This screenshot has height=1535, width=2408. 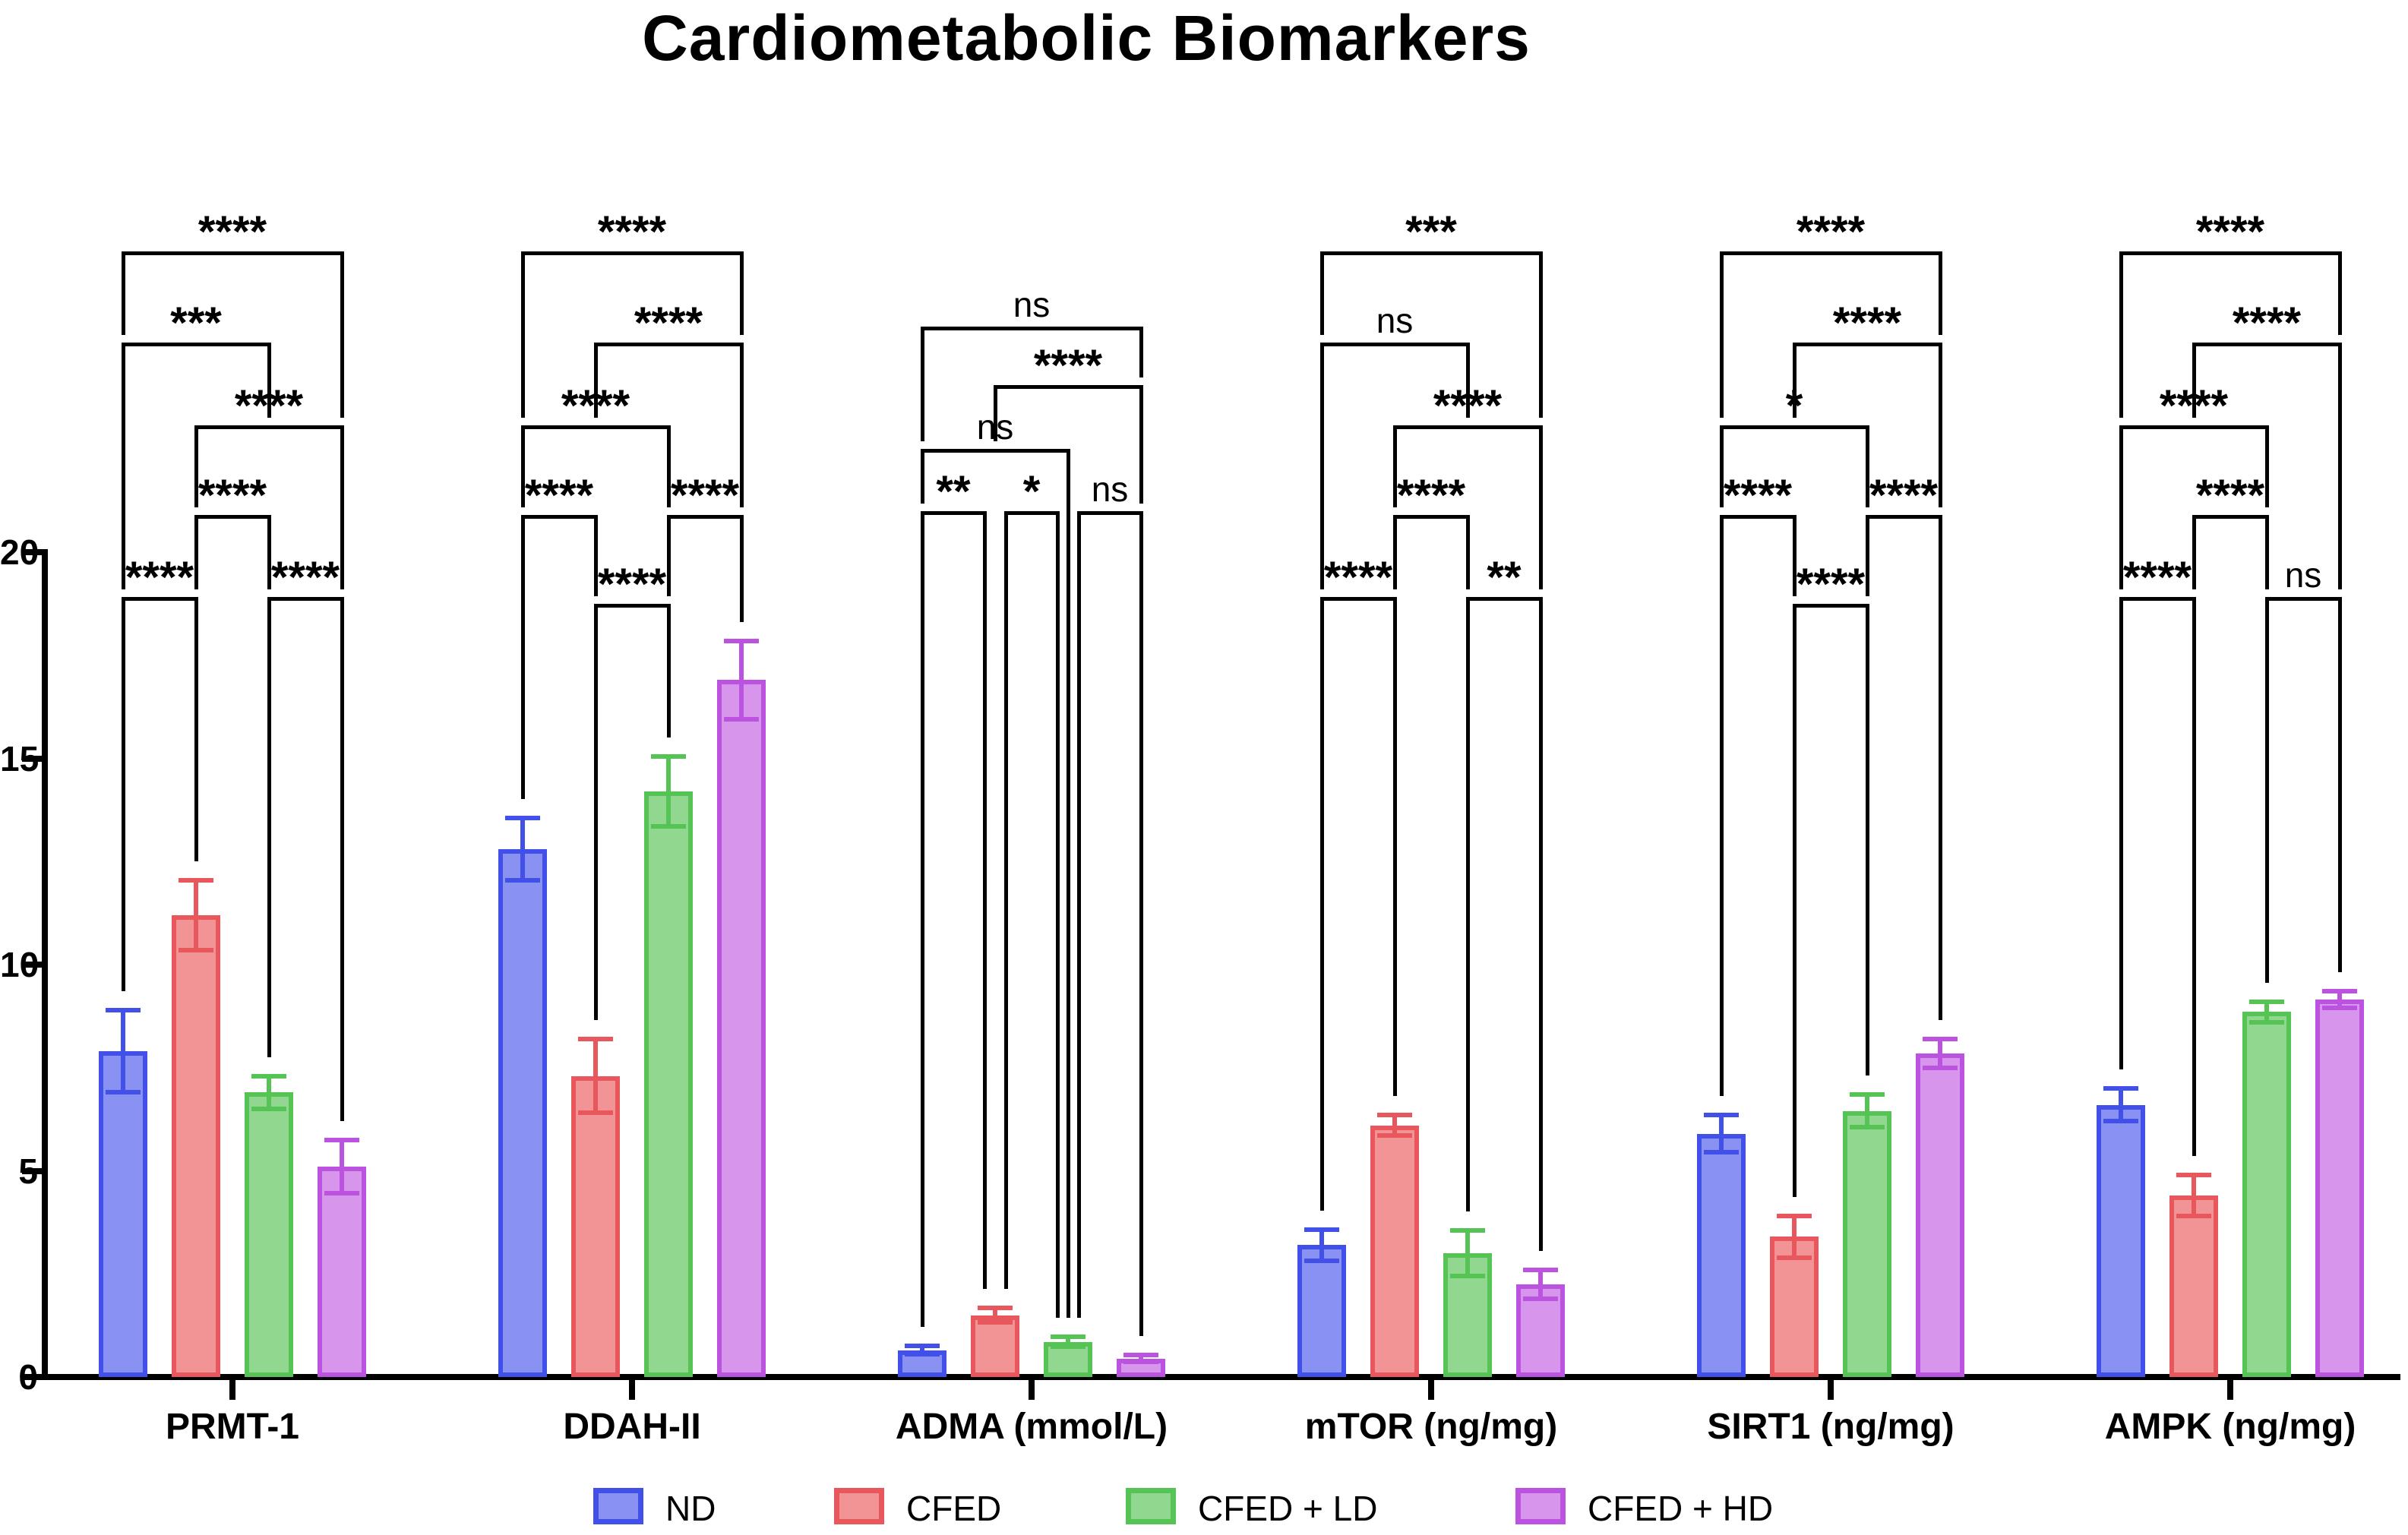 What do you see at coordinates (2230, 1427) in the screenshot?
I see `group-label: AMPK (ng/mg)` at bounding box center [2230, 1427].